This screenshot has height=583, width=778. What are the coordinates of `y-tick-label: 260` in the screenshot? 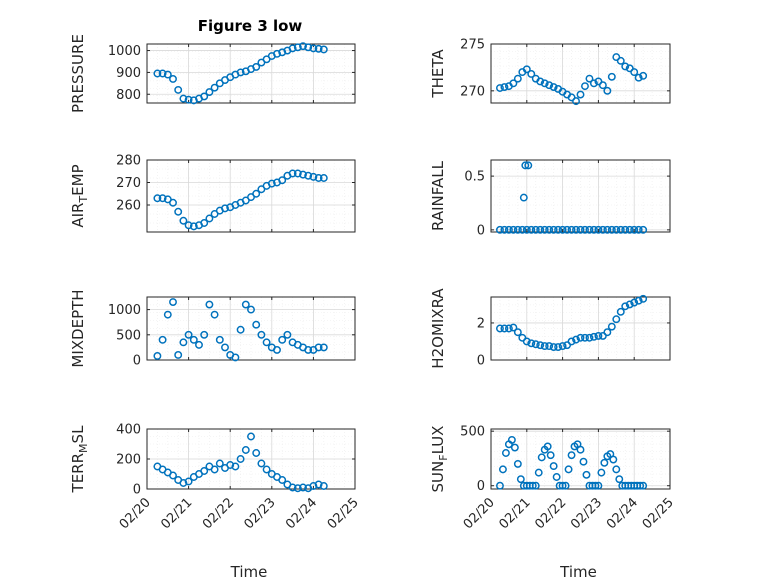 It's located at (128, 206).